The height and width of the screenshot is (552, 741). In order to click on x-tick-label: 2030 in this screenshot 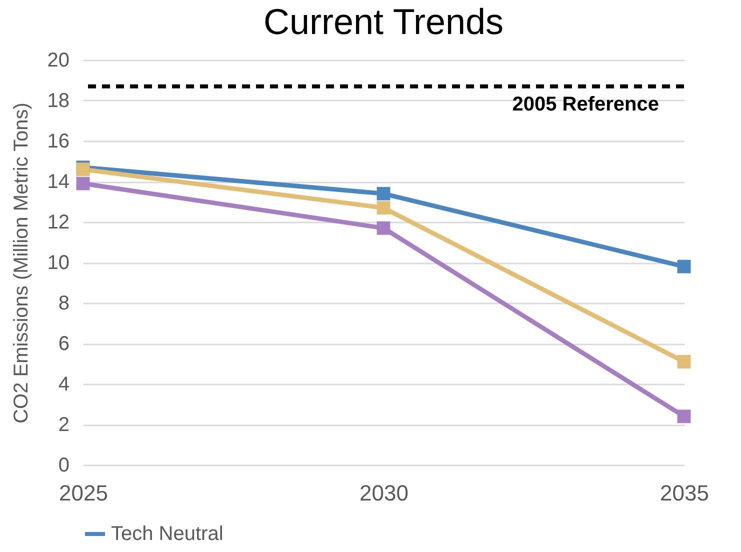, I will do `click(384, 493)`.